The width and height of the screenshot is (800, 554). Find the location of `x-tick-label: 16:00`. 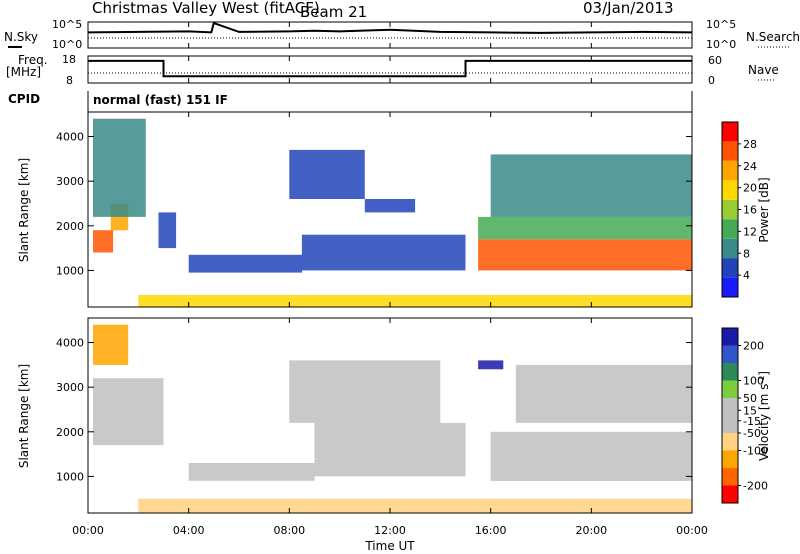

x-tick-label: 16:00 is located at coordinates (491, 530).